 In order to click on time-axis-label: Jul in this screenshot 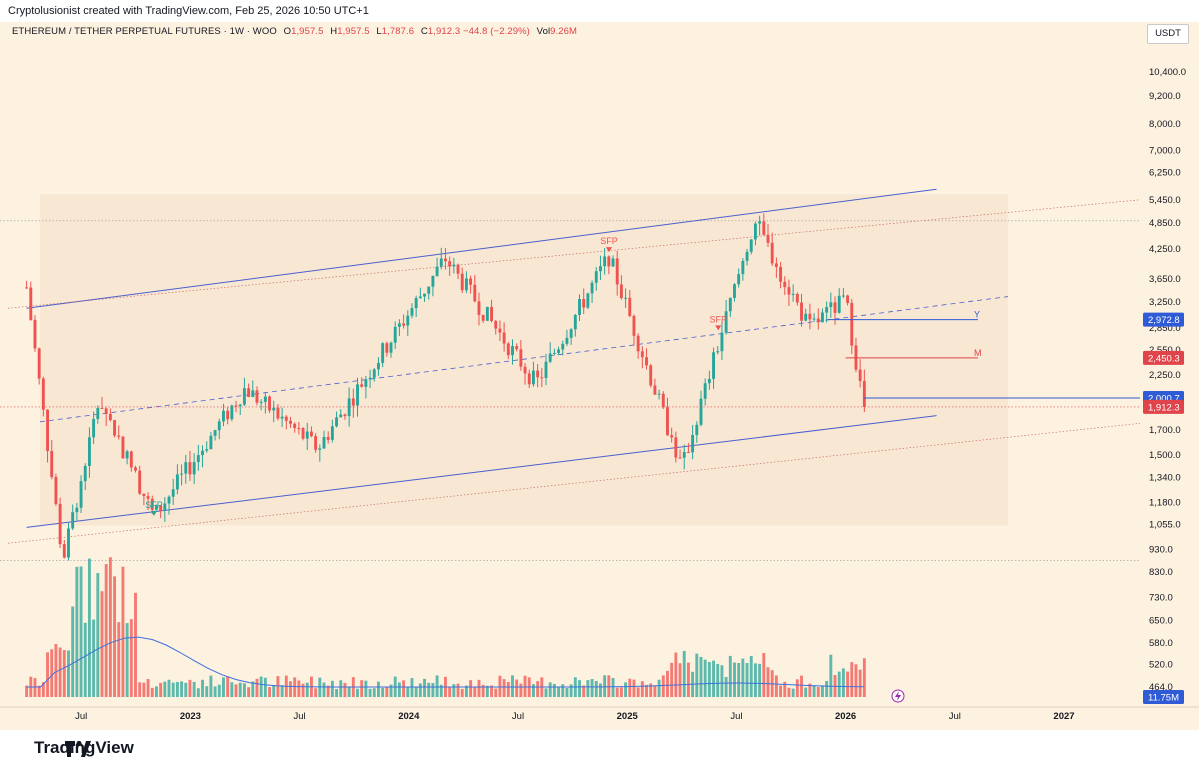, I will do `click(300, 716)`.